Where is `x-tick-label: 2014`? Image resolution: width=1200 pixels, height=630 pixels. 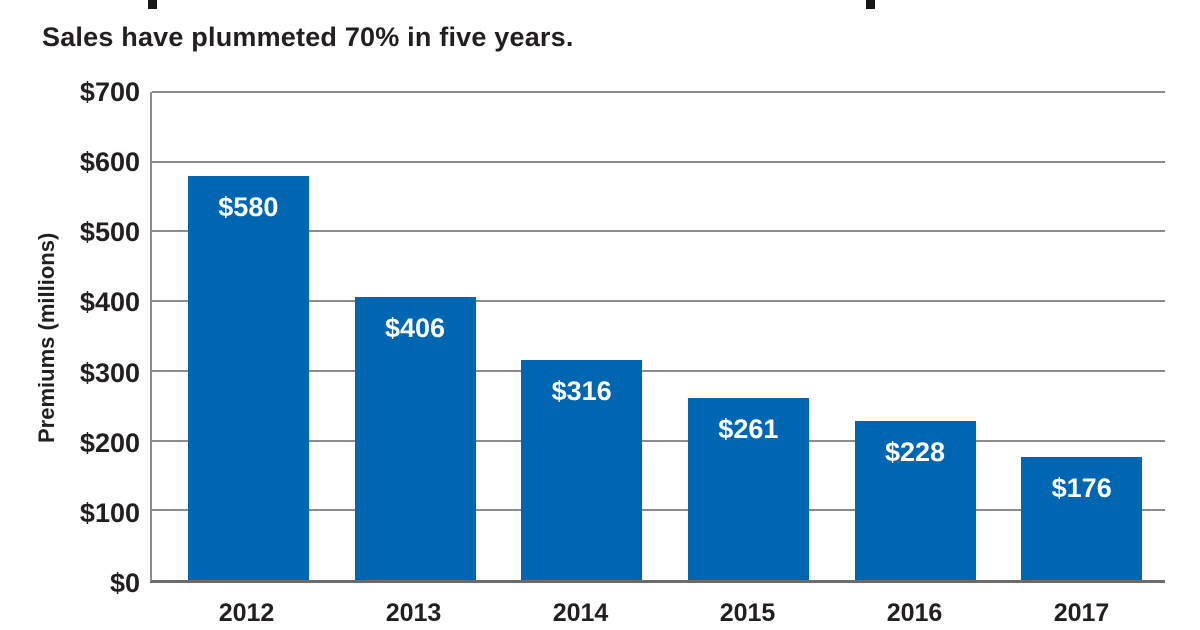
x-tick-label: 2014 is located at coordinates (580, 613).